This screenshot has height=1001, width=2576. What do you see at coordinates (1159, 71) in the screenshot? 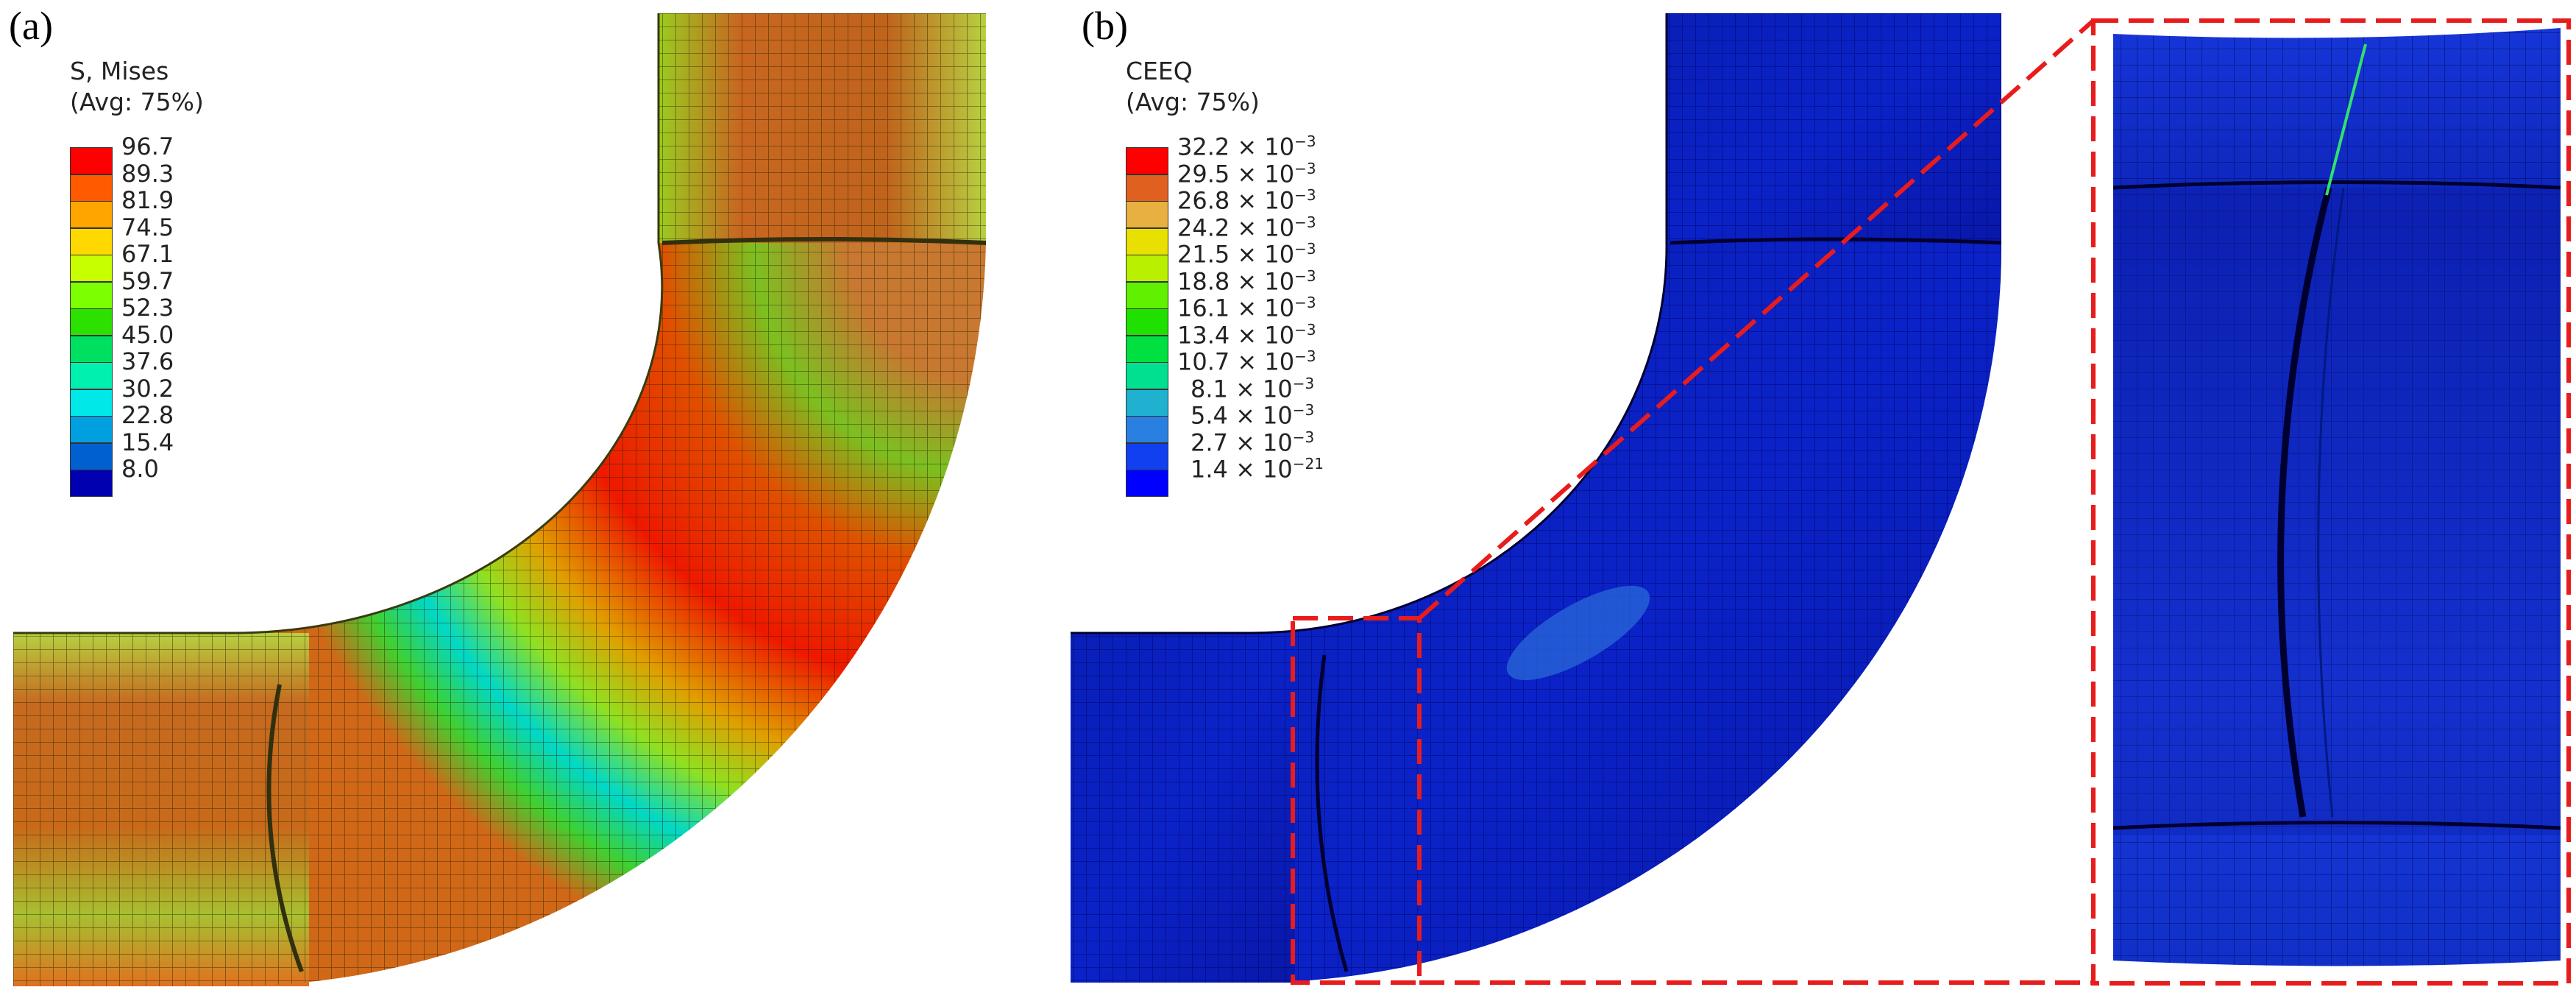
I see `legend-title: CEEQ` at bounding box center [1159, 71].